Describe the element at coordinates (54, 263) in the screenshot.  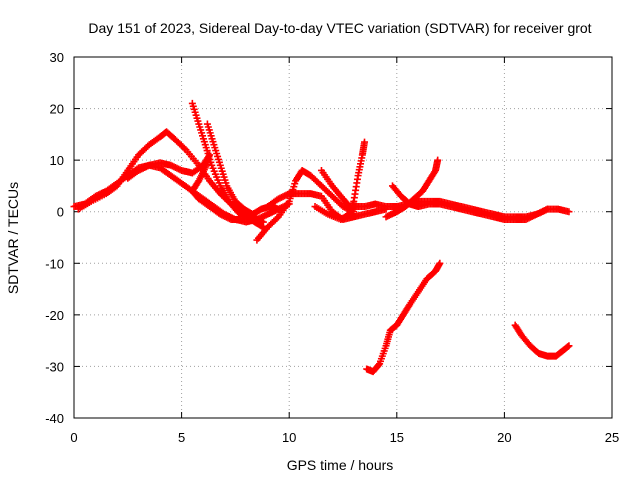
I see `y-tick-label: -10` at that location.